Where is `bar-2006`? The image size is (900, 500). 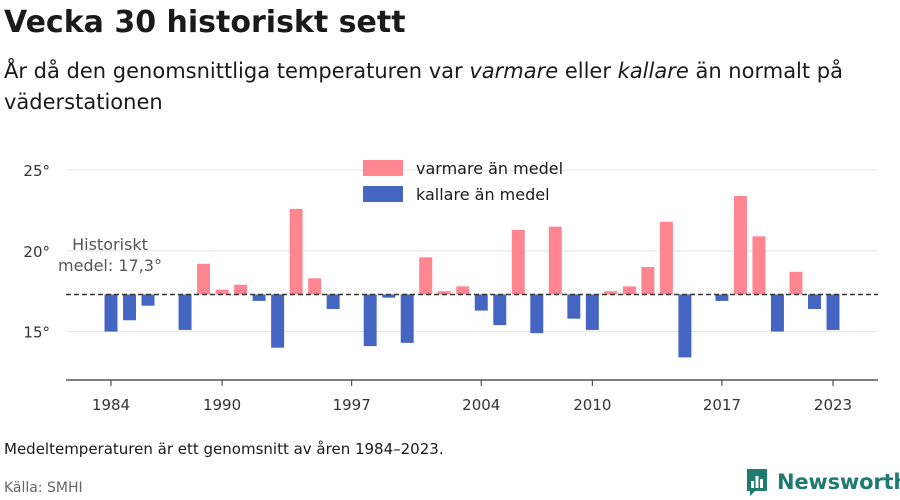 bar-2006 is located at coordinates (518, 262).